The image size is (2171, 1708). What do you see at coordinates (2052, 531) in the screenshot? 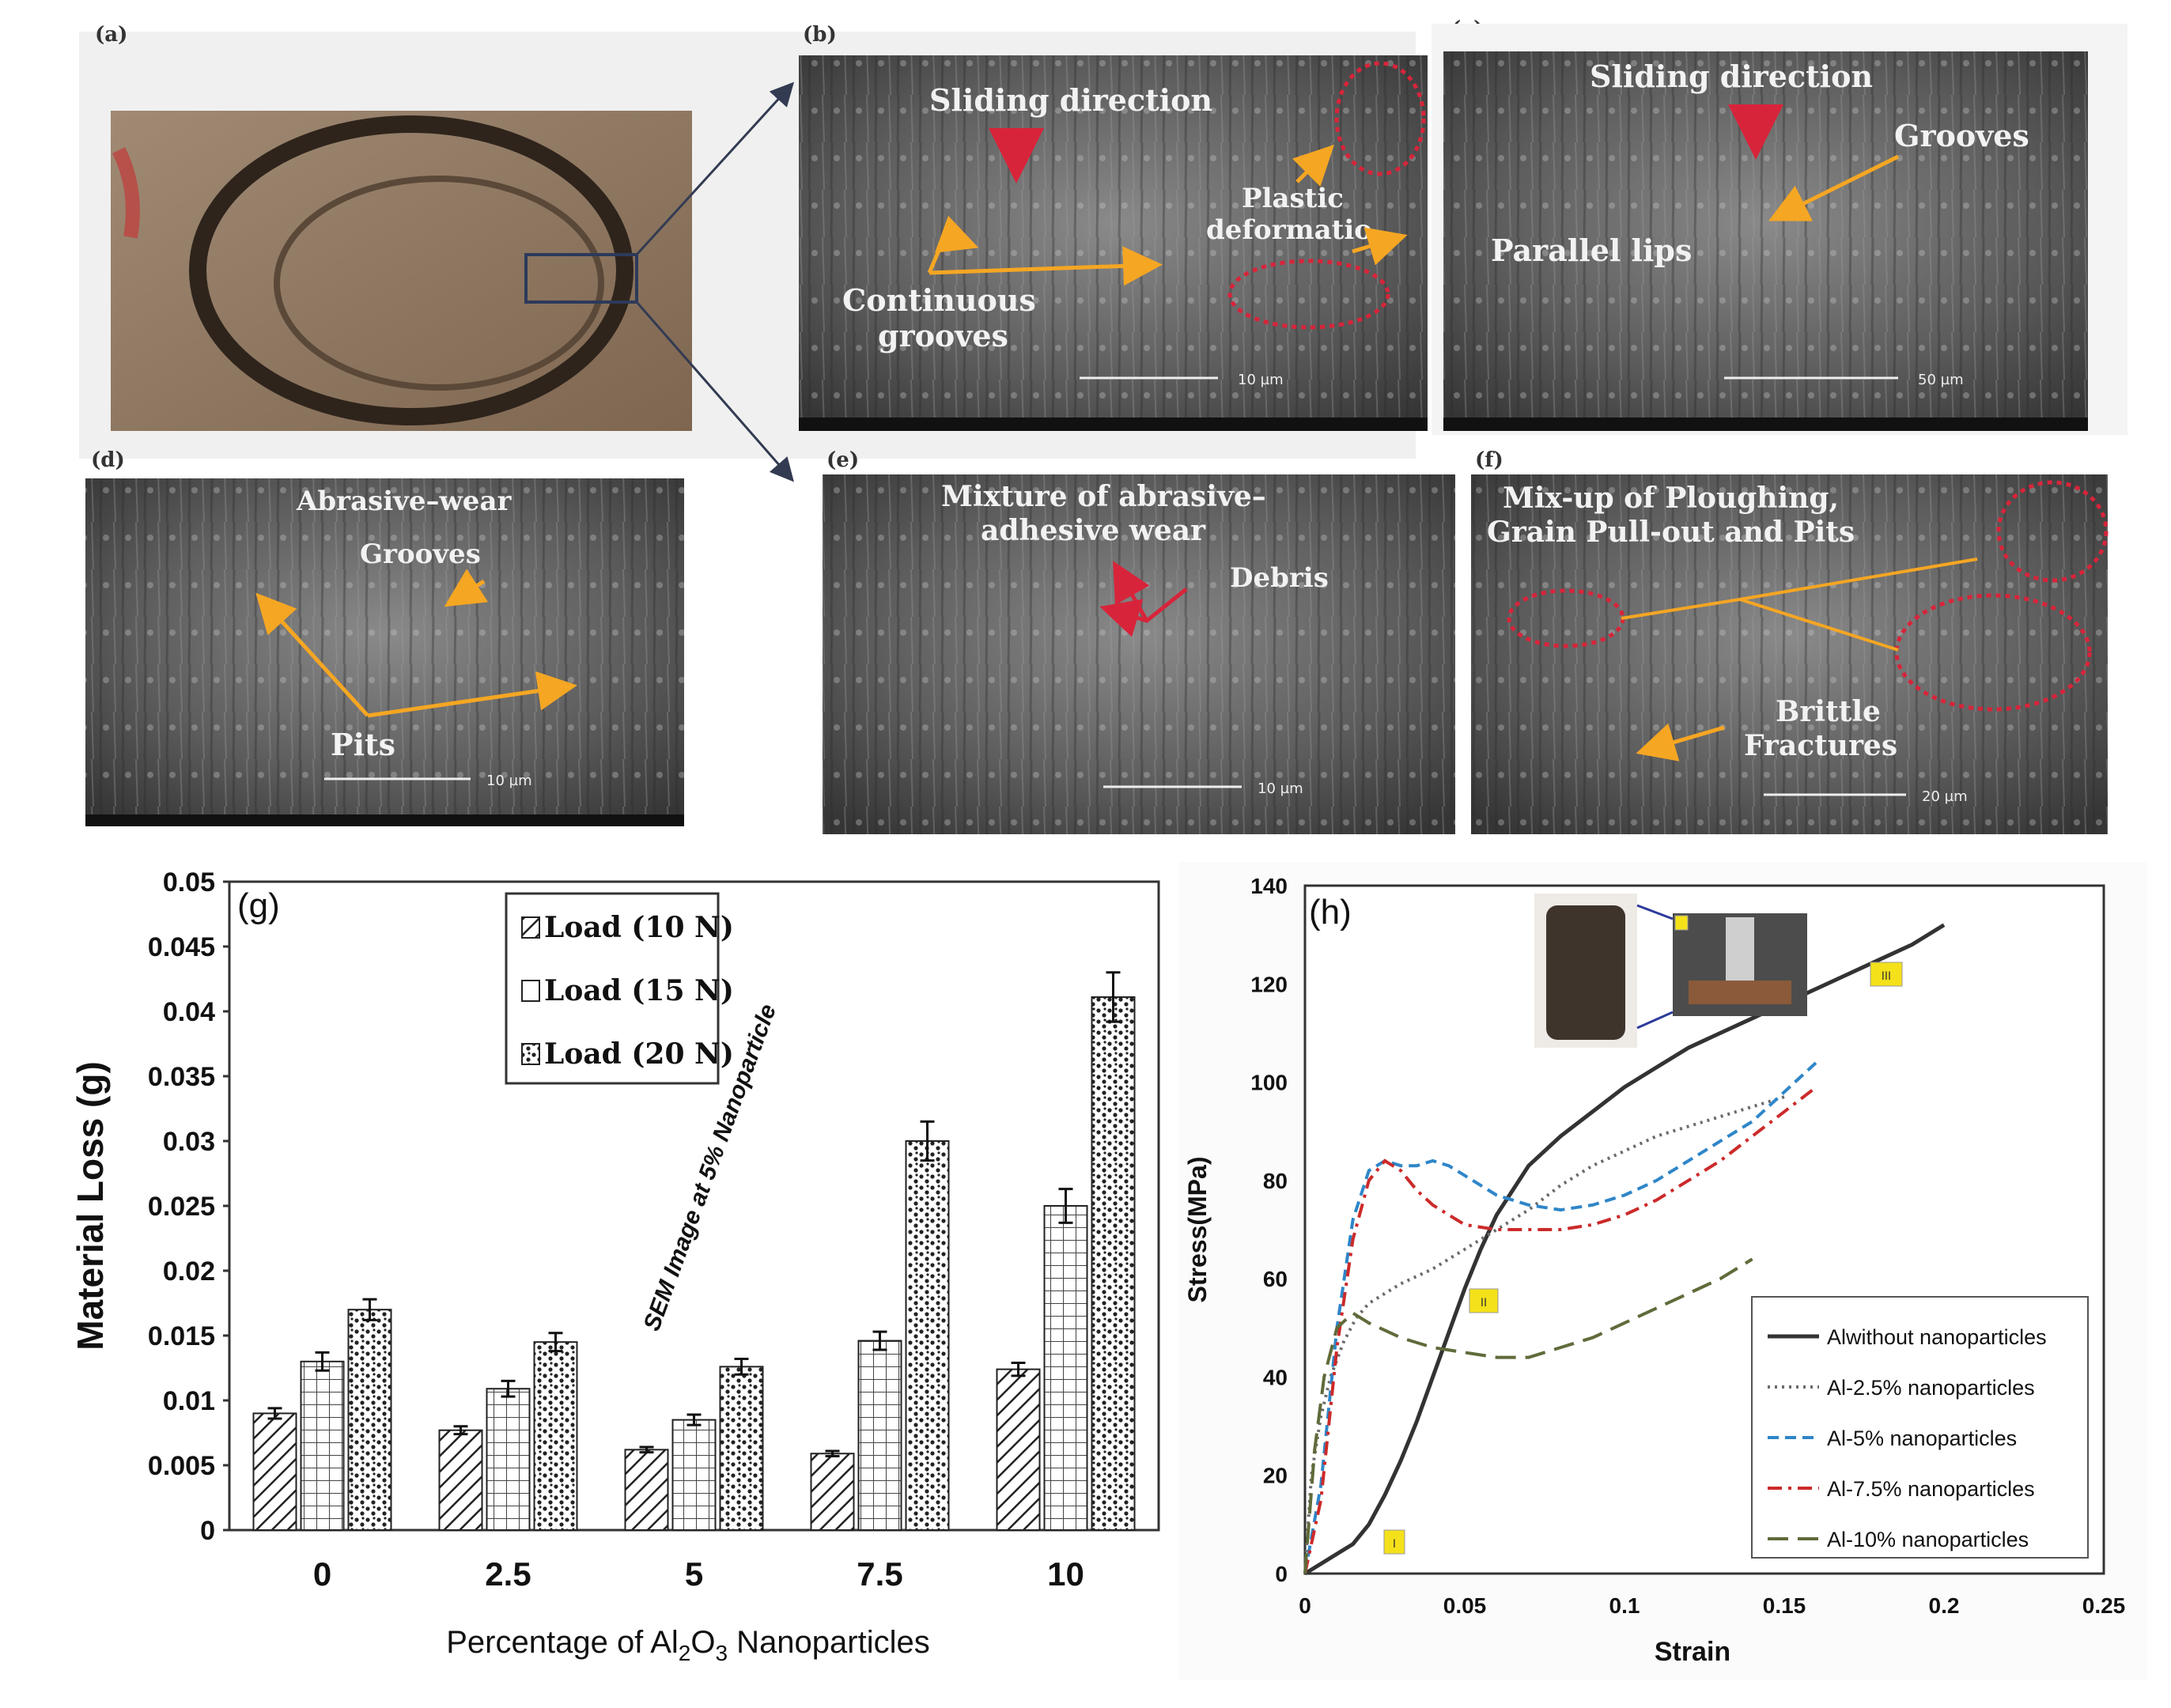
I see `circle-f-top-right` at bounding box center [2052, 531].